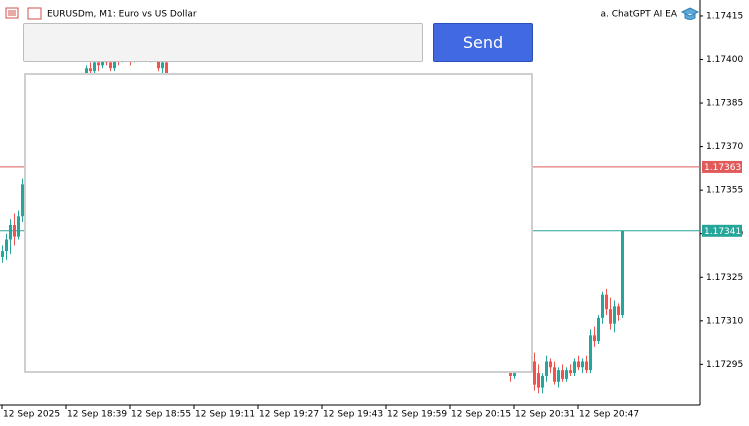 This screenshot has width=749, height=426. What do you see at coordinates (724, 104) in the screenshot?
I see `y-tick-label: 1.17385` at bounding box center [724, 104].